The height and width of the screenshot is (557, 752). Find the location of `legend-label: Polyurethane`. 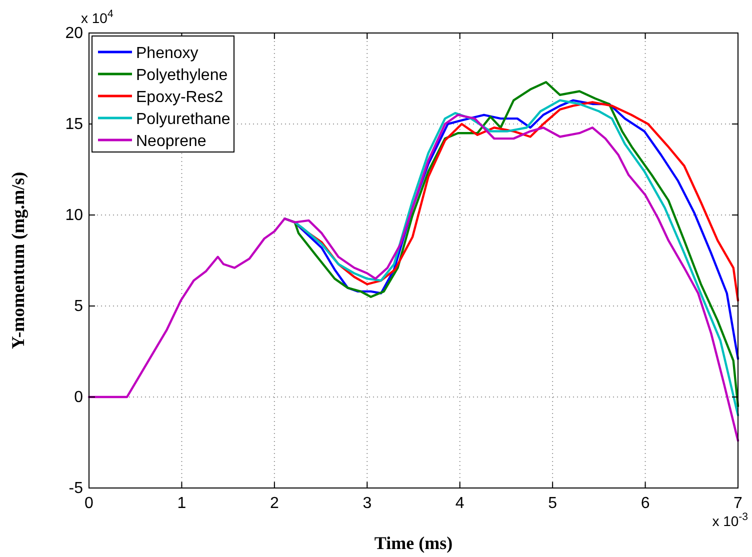

legend-label: Polyurethane is located at coordinates (183, 119).